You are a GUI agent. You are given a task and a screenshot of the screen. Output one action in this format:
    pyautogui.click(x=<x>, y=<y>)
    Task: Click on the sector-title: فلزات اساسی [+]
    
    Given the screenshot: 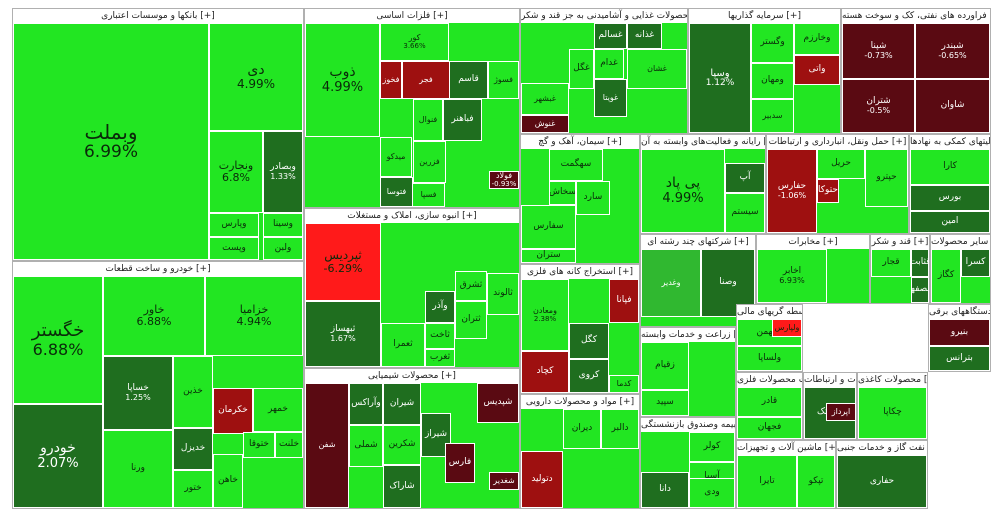 What is the action you would take?
    pyautogui.click(x=412, y=16)
    